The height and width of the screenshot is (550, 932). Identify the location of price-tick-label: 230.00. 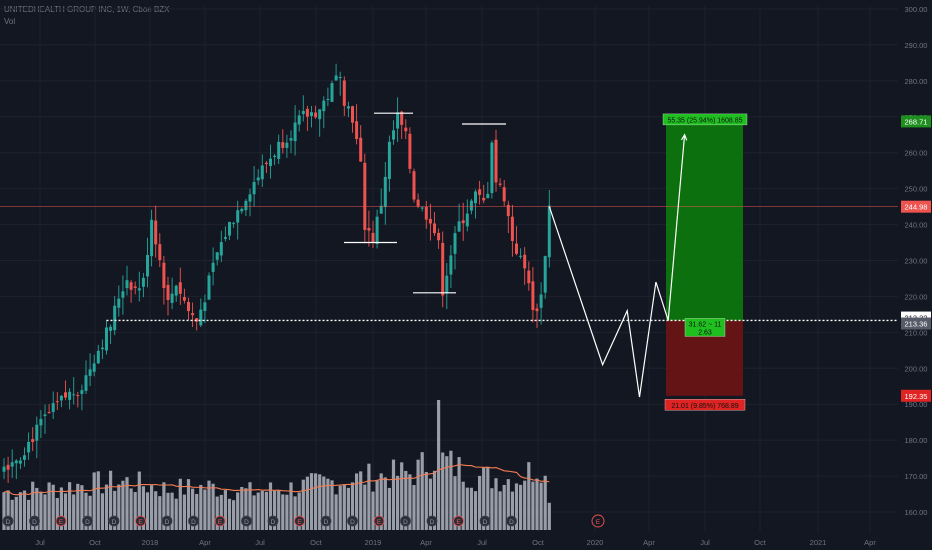
(916, 261).